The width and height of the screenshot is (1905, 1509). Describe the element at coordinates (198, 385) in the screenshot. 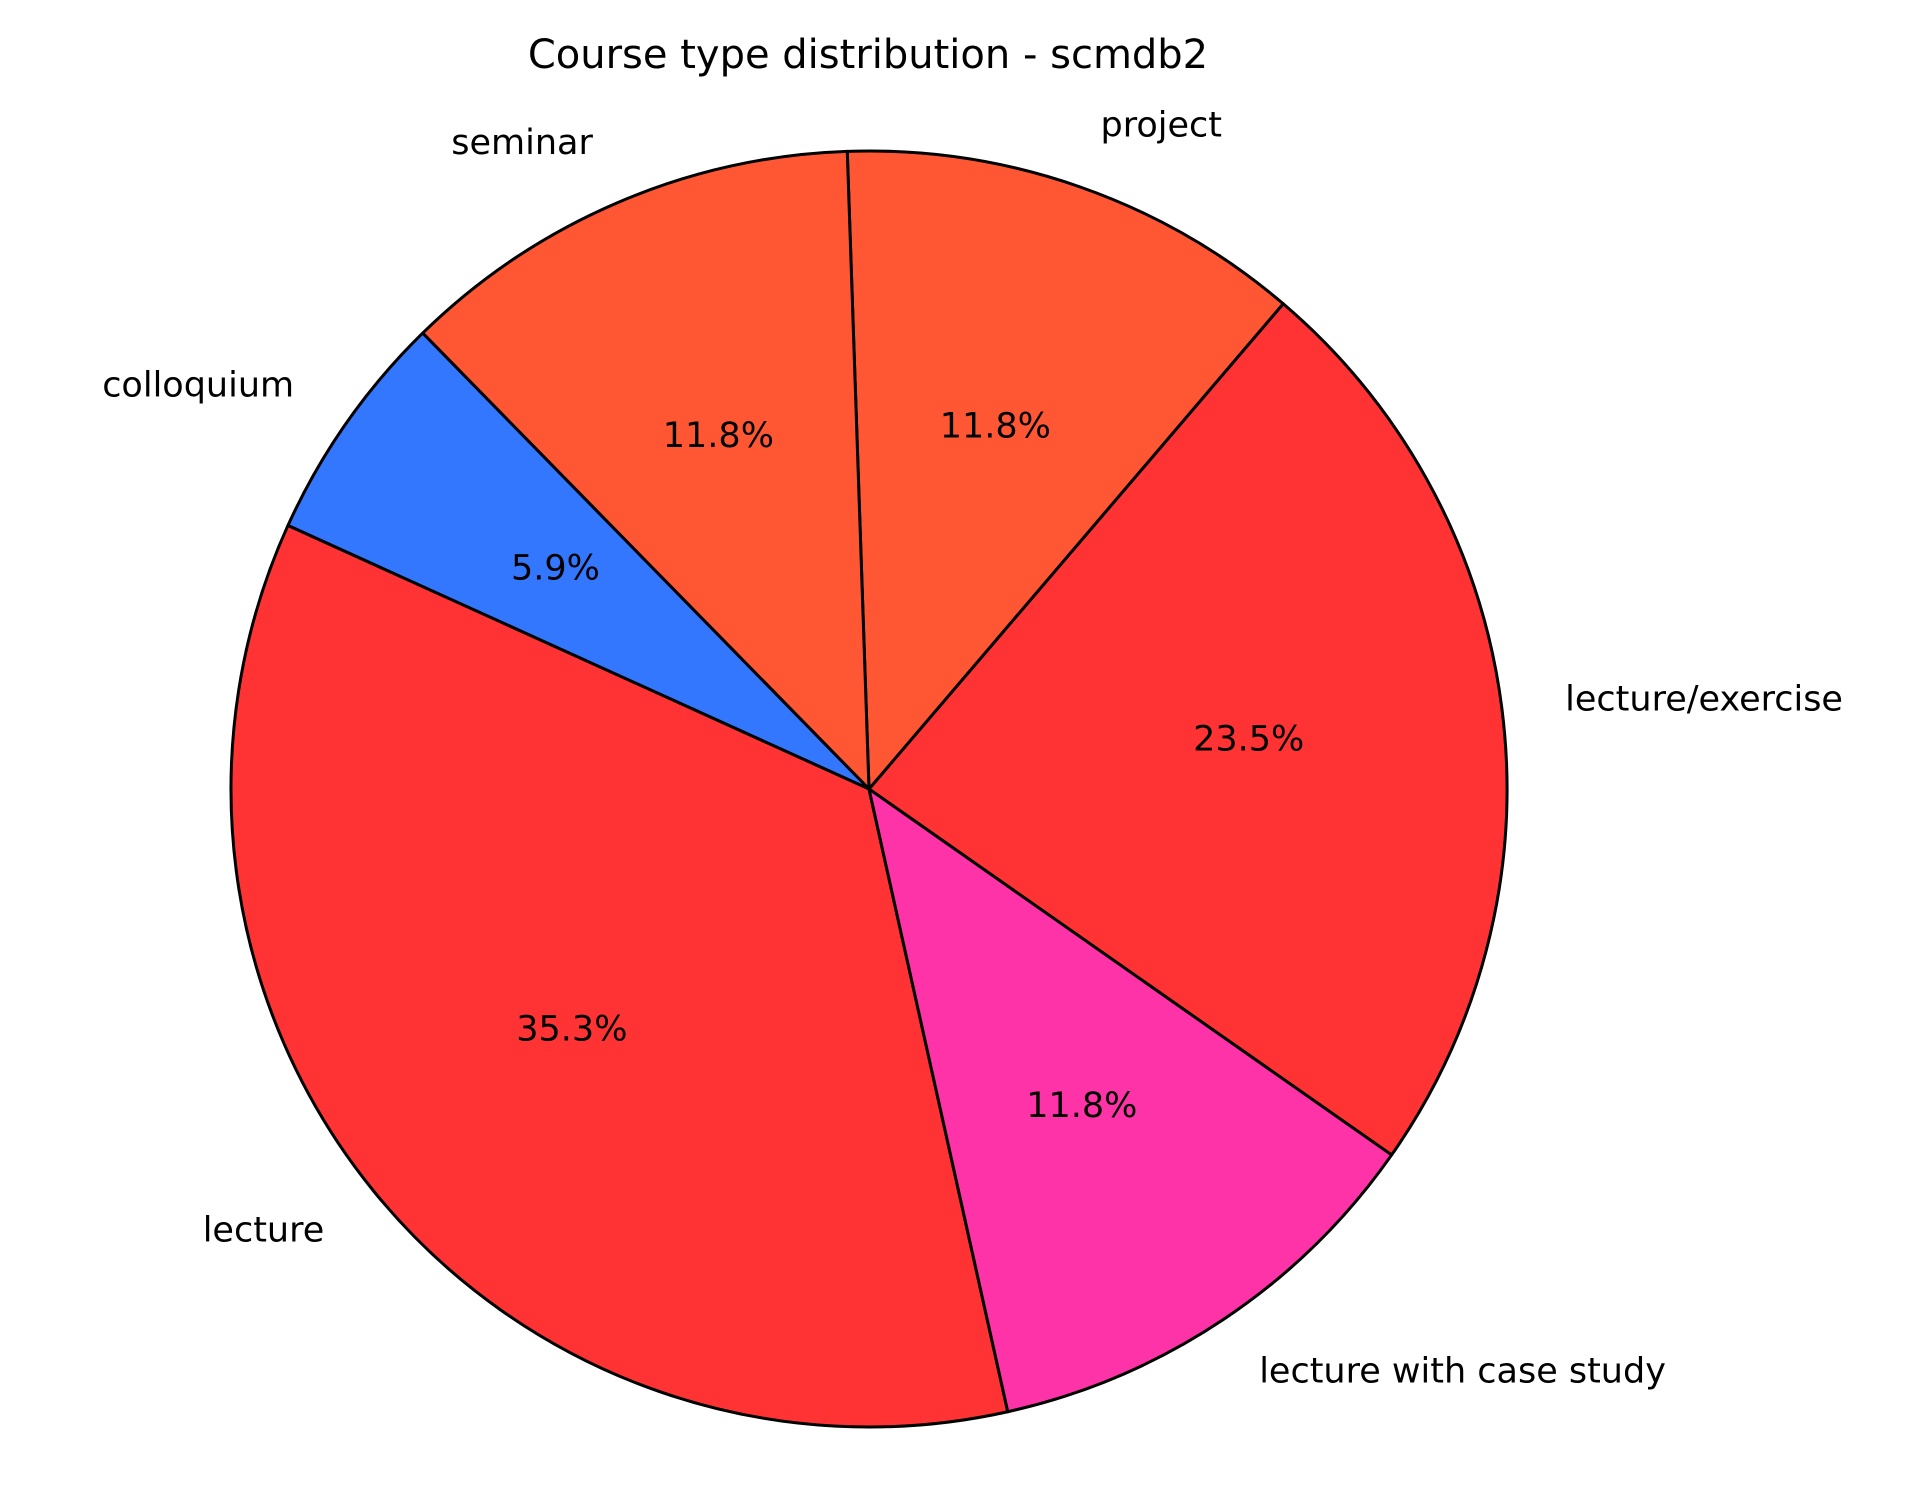

I see `slice-label: colloquium` at that location.